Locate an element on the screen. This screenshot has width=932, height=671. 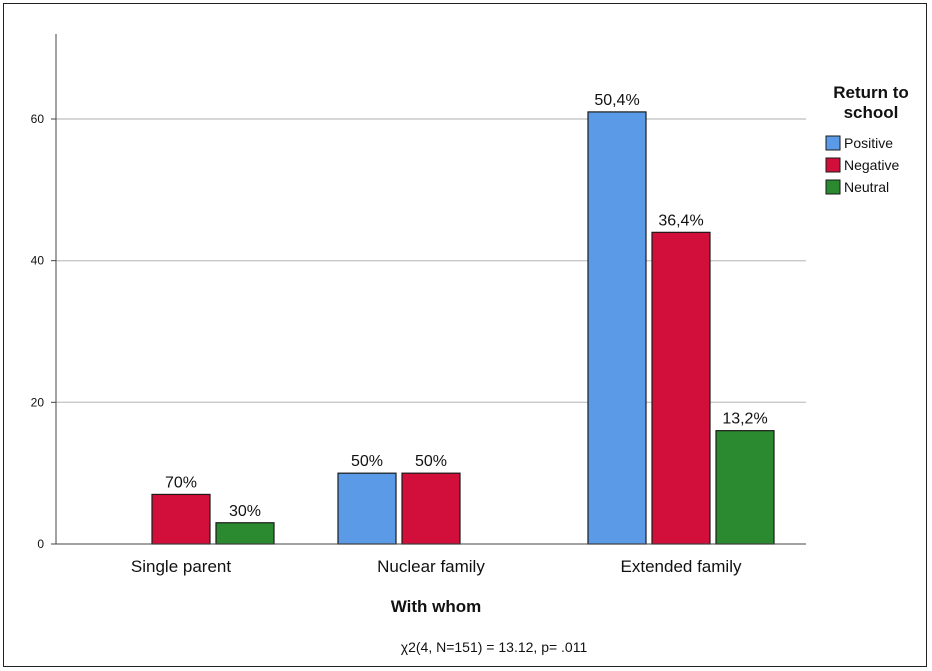
bar-single-parent-neutral is located at coordinates (245, 533).